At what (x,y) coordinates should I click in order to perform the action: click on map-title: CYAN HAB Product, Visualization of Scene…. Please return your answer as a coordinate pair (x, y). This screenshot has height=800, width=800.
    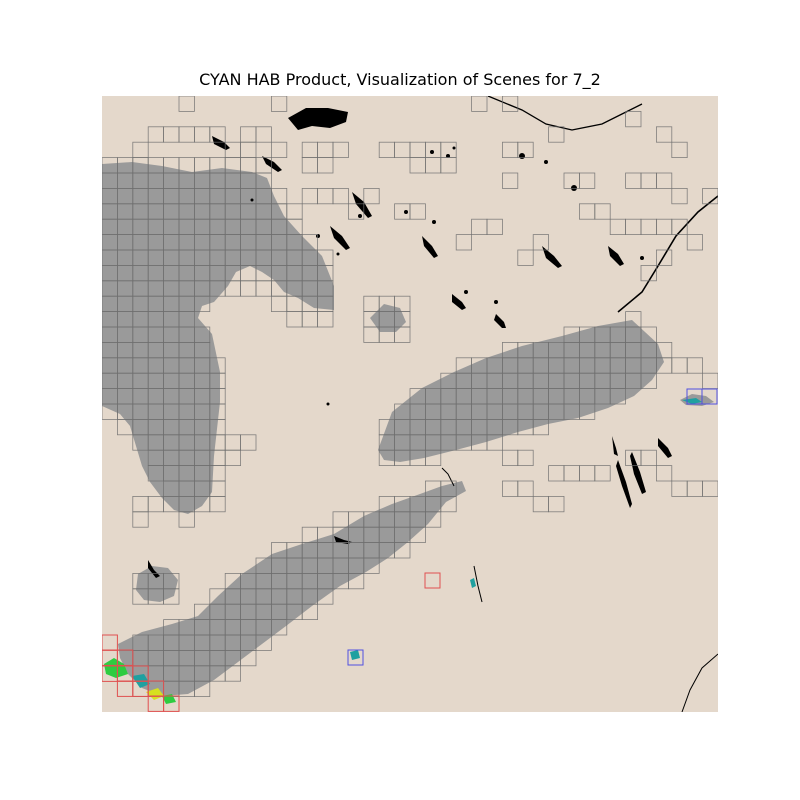
    Looking at the image, I should click on (400, 79).